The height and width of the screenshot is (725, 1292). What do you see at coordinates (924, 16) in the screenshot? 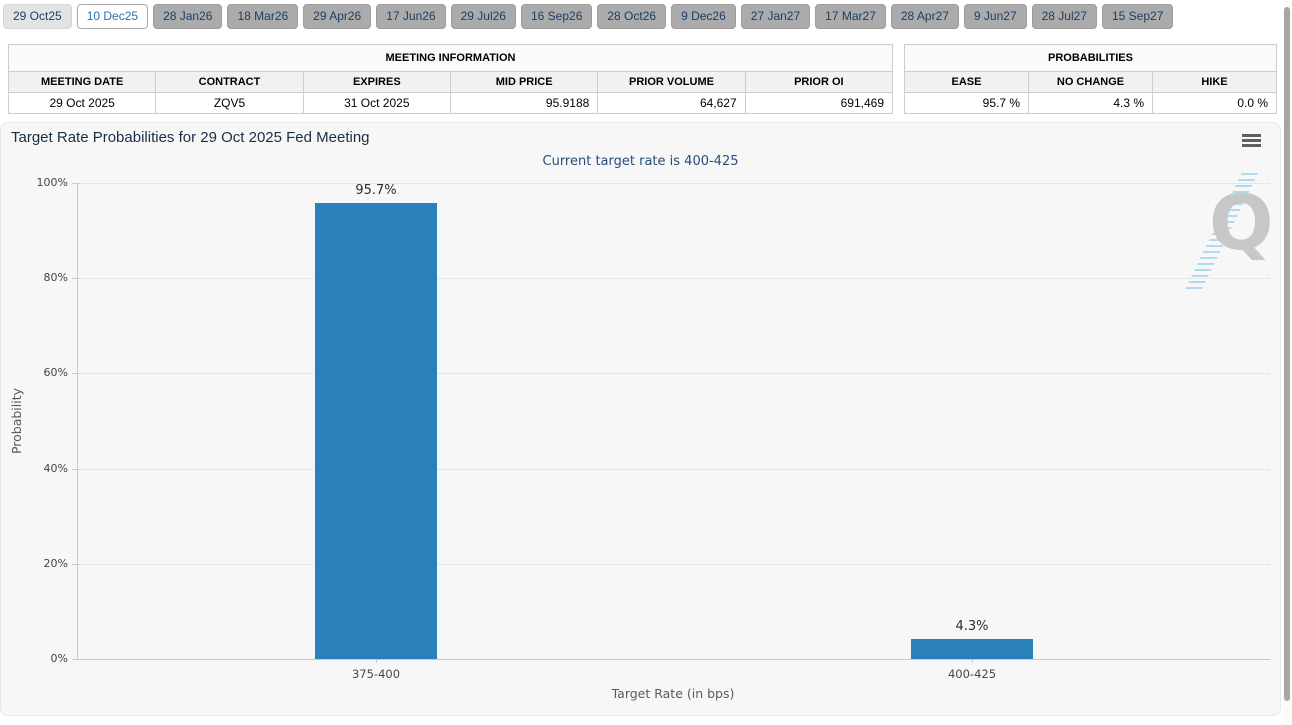
I see `meeting-tab-28-apr27: 28 Apr27` at bounding box center [924, 16].